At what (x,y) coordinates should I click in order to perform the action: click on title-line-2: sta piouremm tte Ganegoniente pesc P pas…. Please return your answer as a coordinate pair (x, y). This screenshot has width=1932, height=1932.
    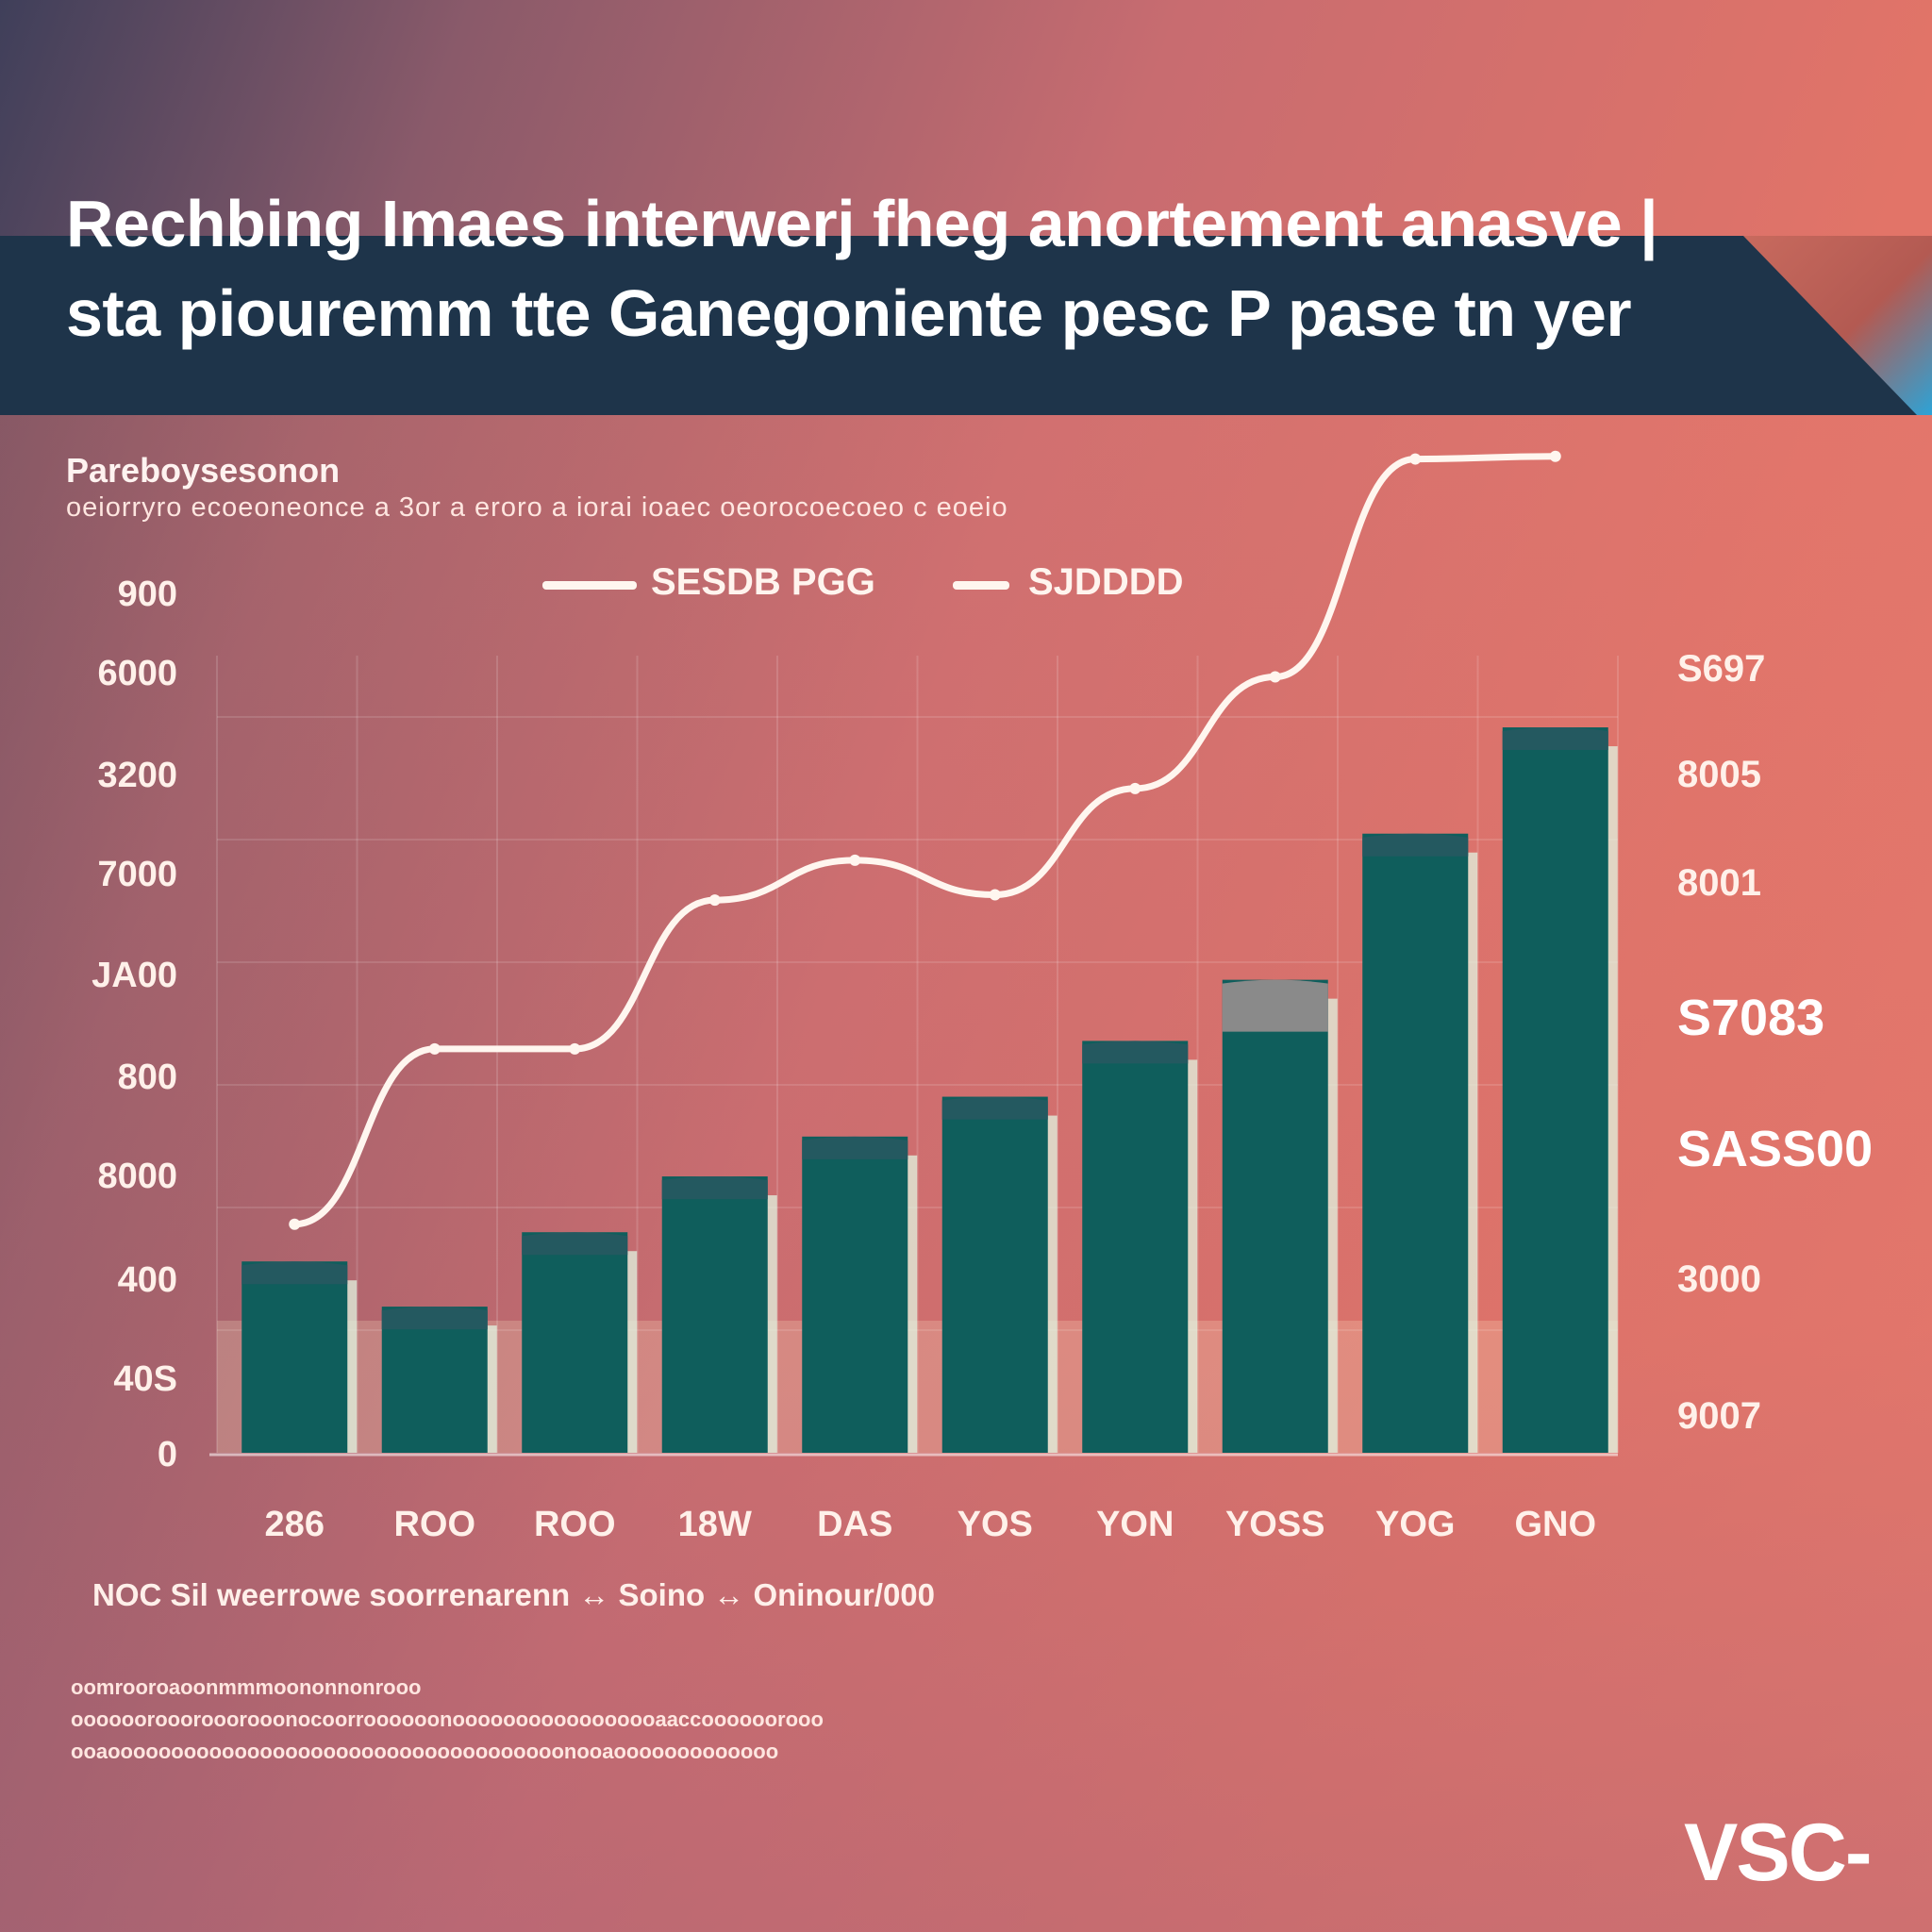
    Looking at the image, I should click on (849, 313).